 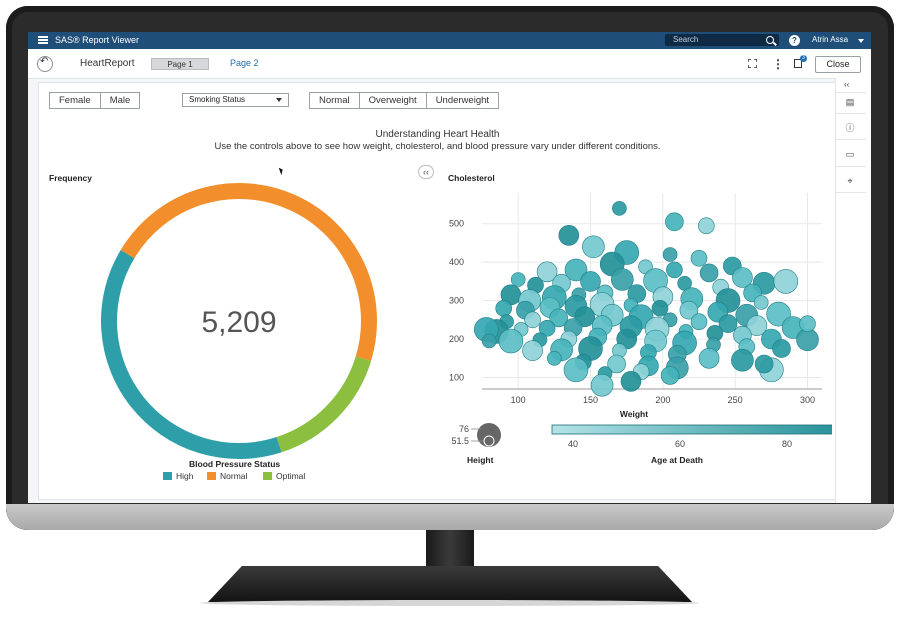 I want to click on back-icon, so click(x=45, y=64).